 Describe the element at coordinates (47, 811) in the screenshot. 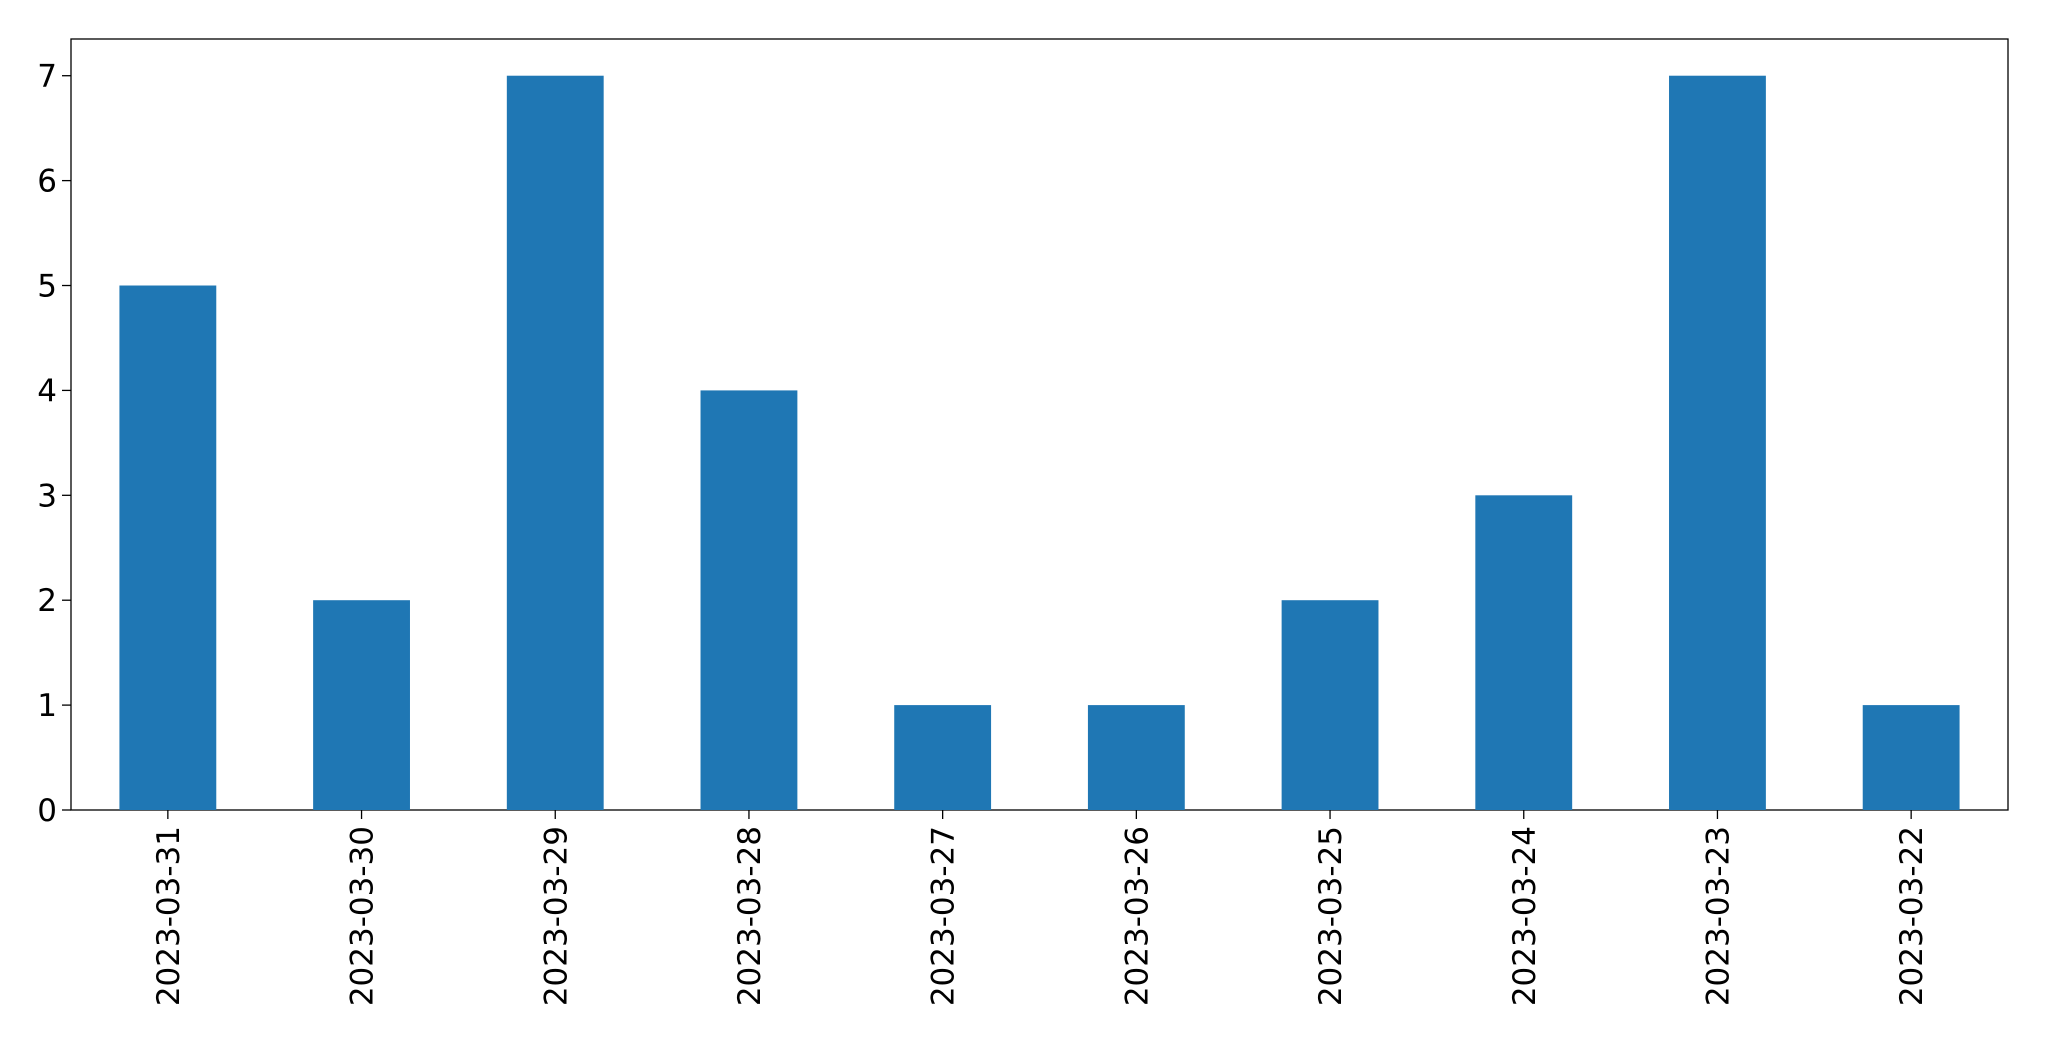

I see `y-tick-label: 0` at that location.